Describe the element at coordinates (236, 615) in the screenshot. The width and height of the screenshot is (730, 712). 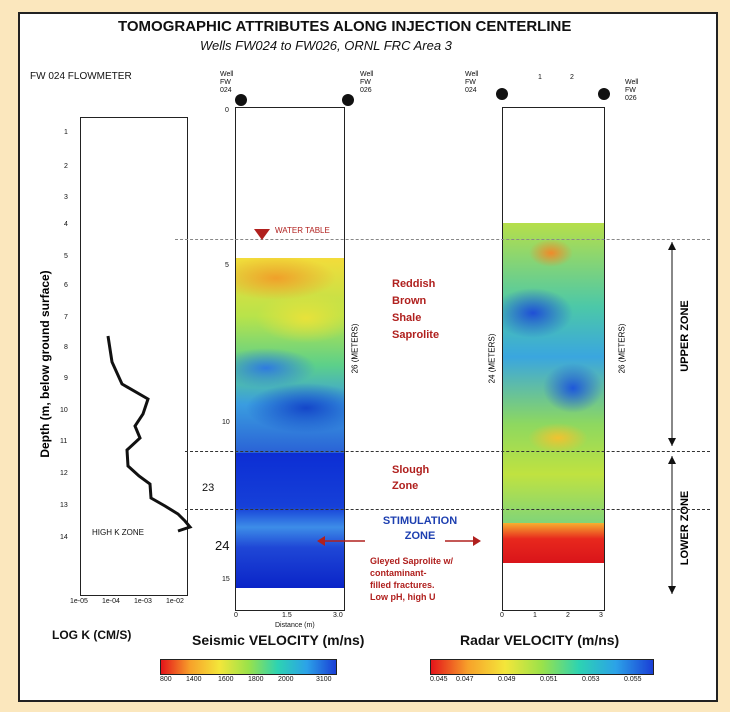
I see `seismic-x-tick: 0` at that location.